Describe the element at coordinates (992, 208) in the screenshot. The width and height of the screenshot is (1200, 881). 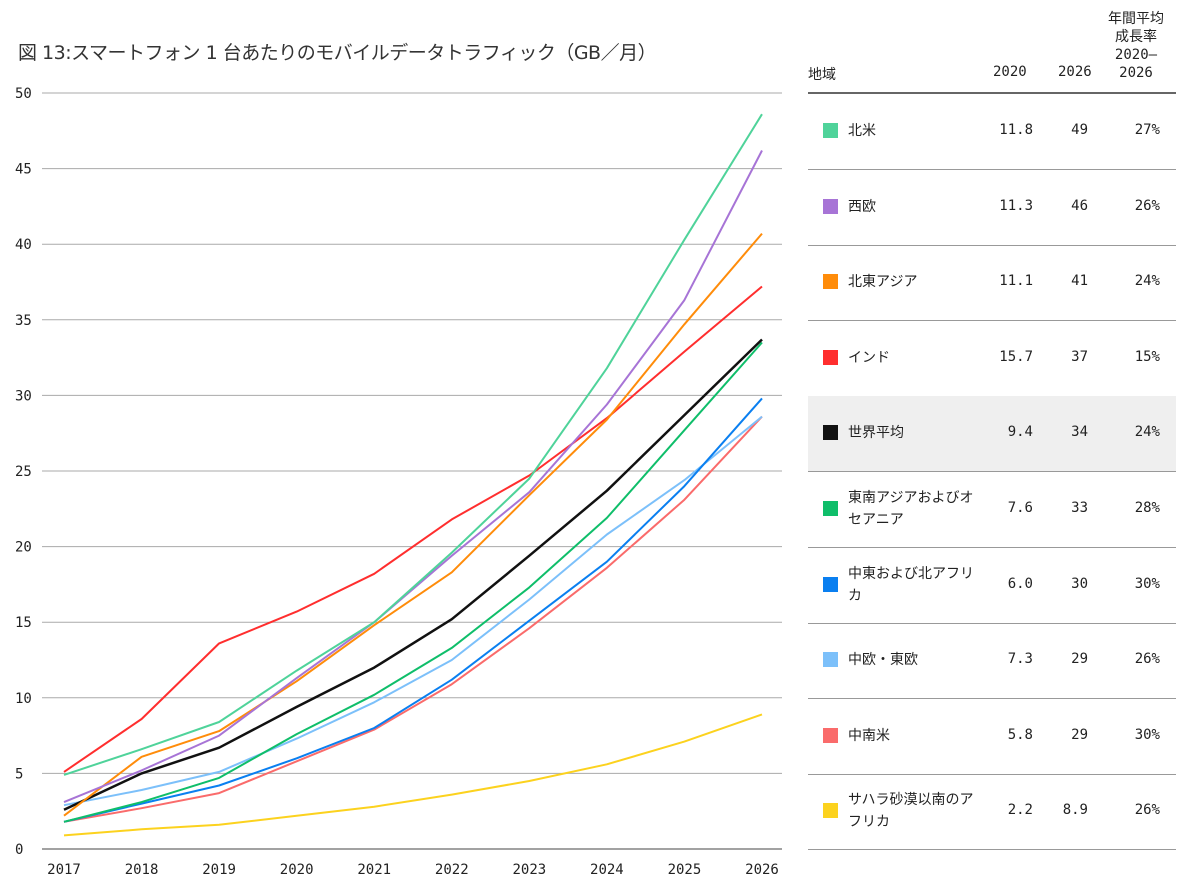
I see `table-row: 西欧 11.3 46 26%` at that location.